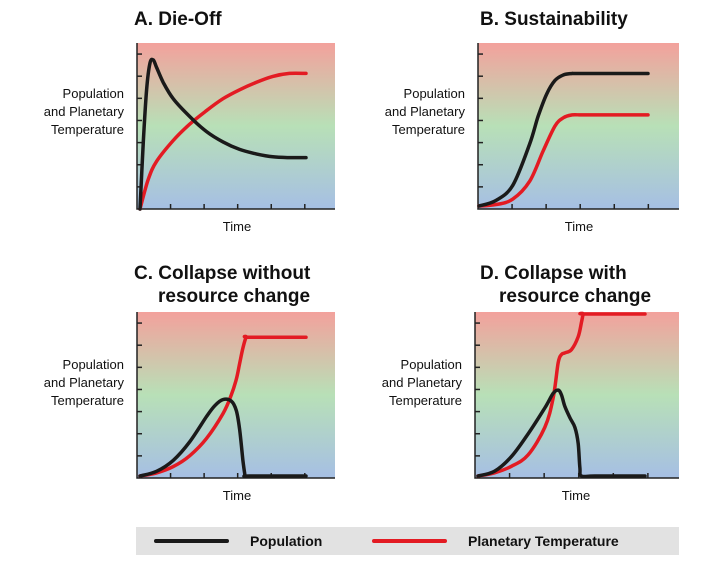  I want to click on legend-item-temperature: Planetary Temperature, so click(495, 541).